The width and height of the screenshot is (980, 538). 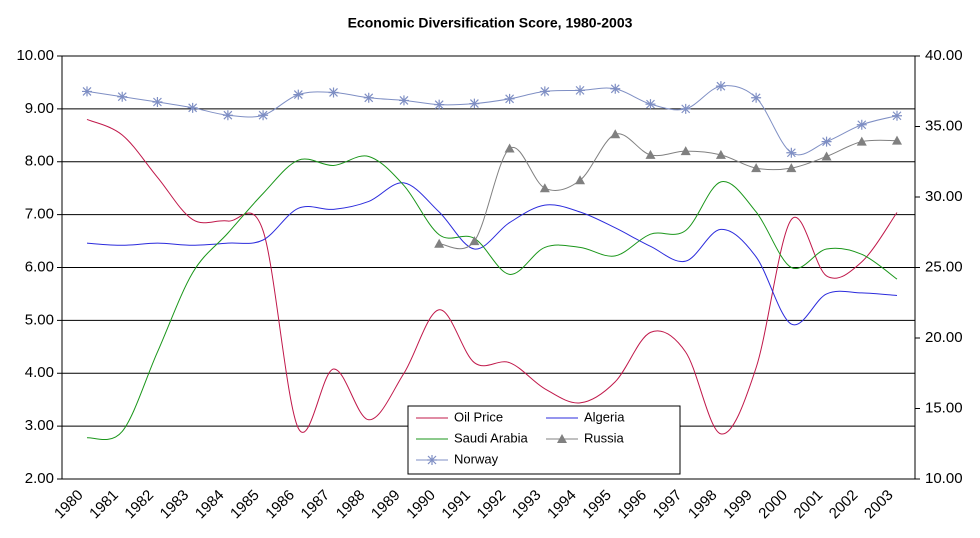 I want to click on legend-label: Russia, so click(x=604, y=437).